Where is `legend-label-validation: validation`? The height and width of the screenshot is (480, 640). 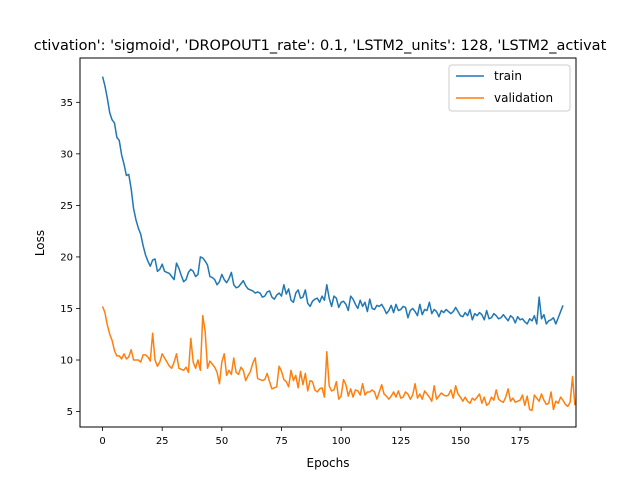
legend-label-validation: validation is located at coordinates (523, 98).